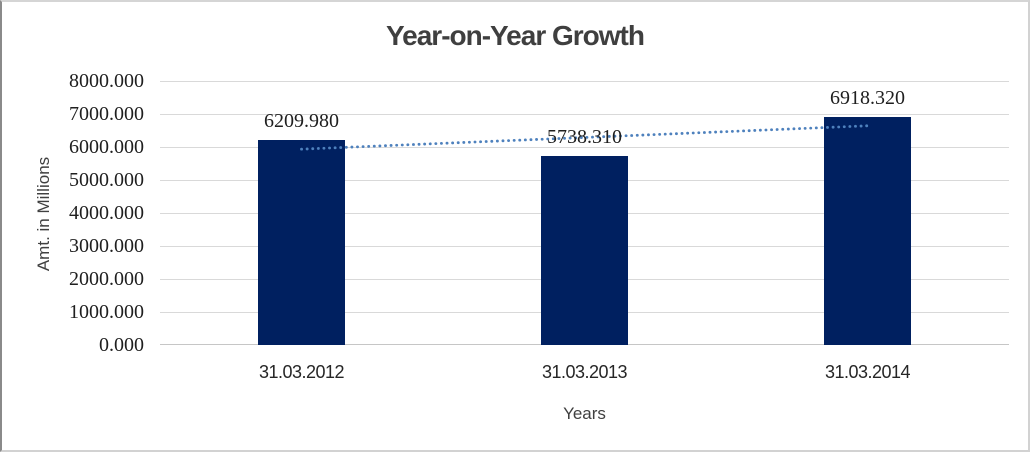  I want to click on y-tick-label: 0.000, so click(121, 345).